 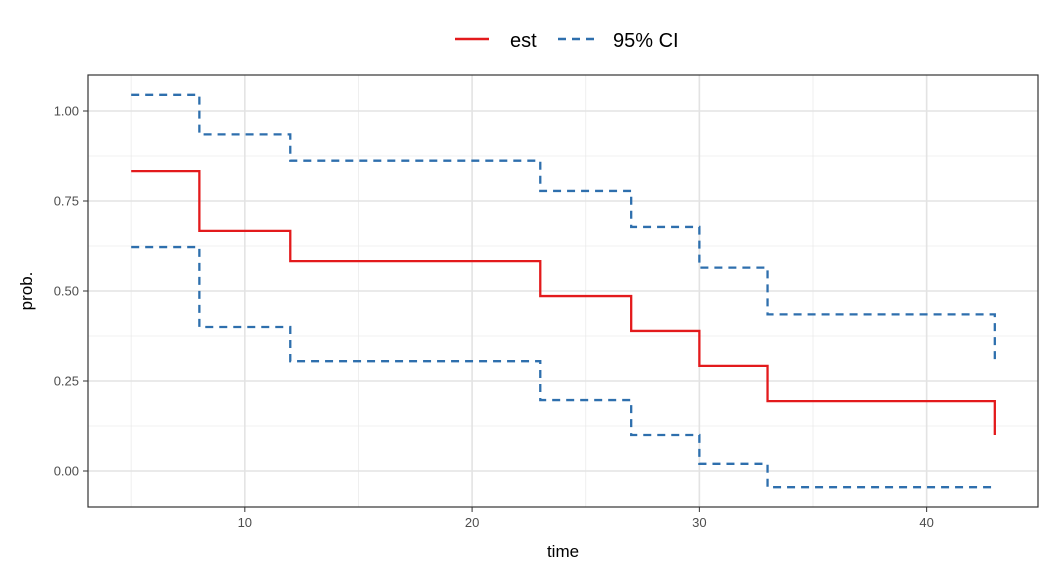 What do you see at coordinates (66, 111) in the screenshot?
I see `y-tick-label: 1.00` at bounding box center [66, 111].